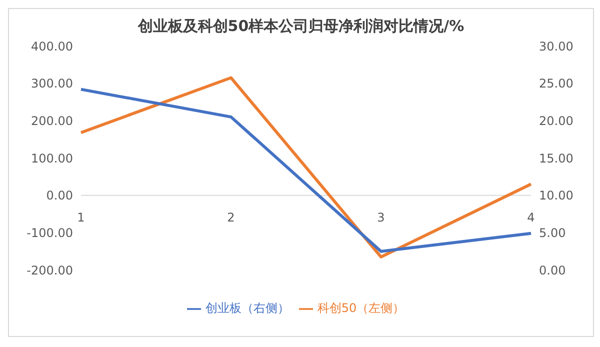 Image resolution: width=600 pixels, height=347 pixels. Describe the element at coordinates (52, 121) in the screenshot. I see `y-tick-label: 200.00` at that location.